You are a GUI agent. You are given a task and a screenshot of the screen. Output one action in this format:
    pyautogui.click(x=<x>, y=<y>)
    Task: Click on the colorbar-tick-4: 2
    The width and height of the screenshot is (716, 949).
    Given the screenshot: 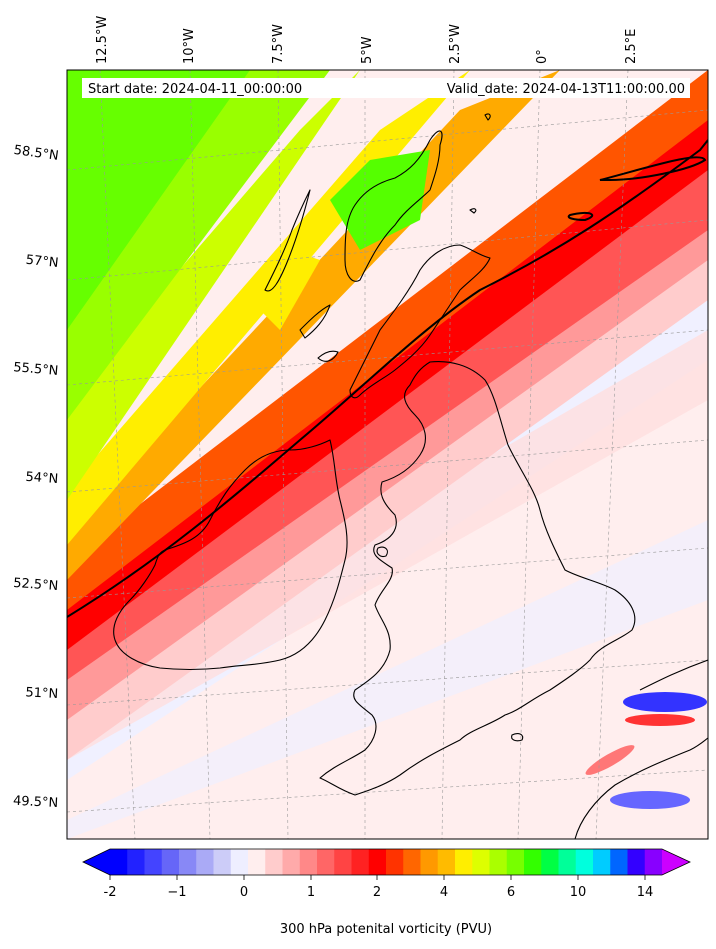 What is the action you would take?
    pyautogui.click(x=377, y=892)
    